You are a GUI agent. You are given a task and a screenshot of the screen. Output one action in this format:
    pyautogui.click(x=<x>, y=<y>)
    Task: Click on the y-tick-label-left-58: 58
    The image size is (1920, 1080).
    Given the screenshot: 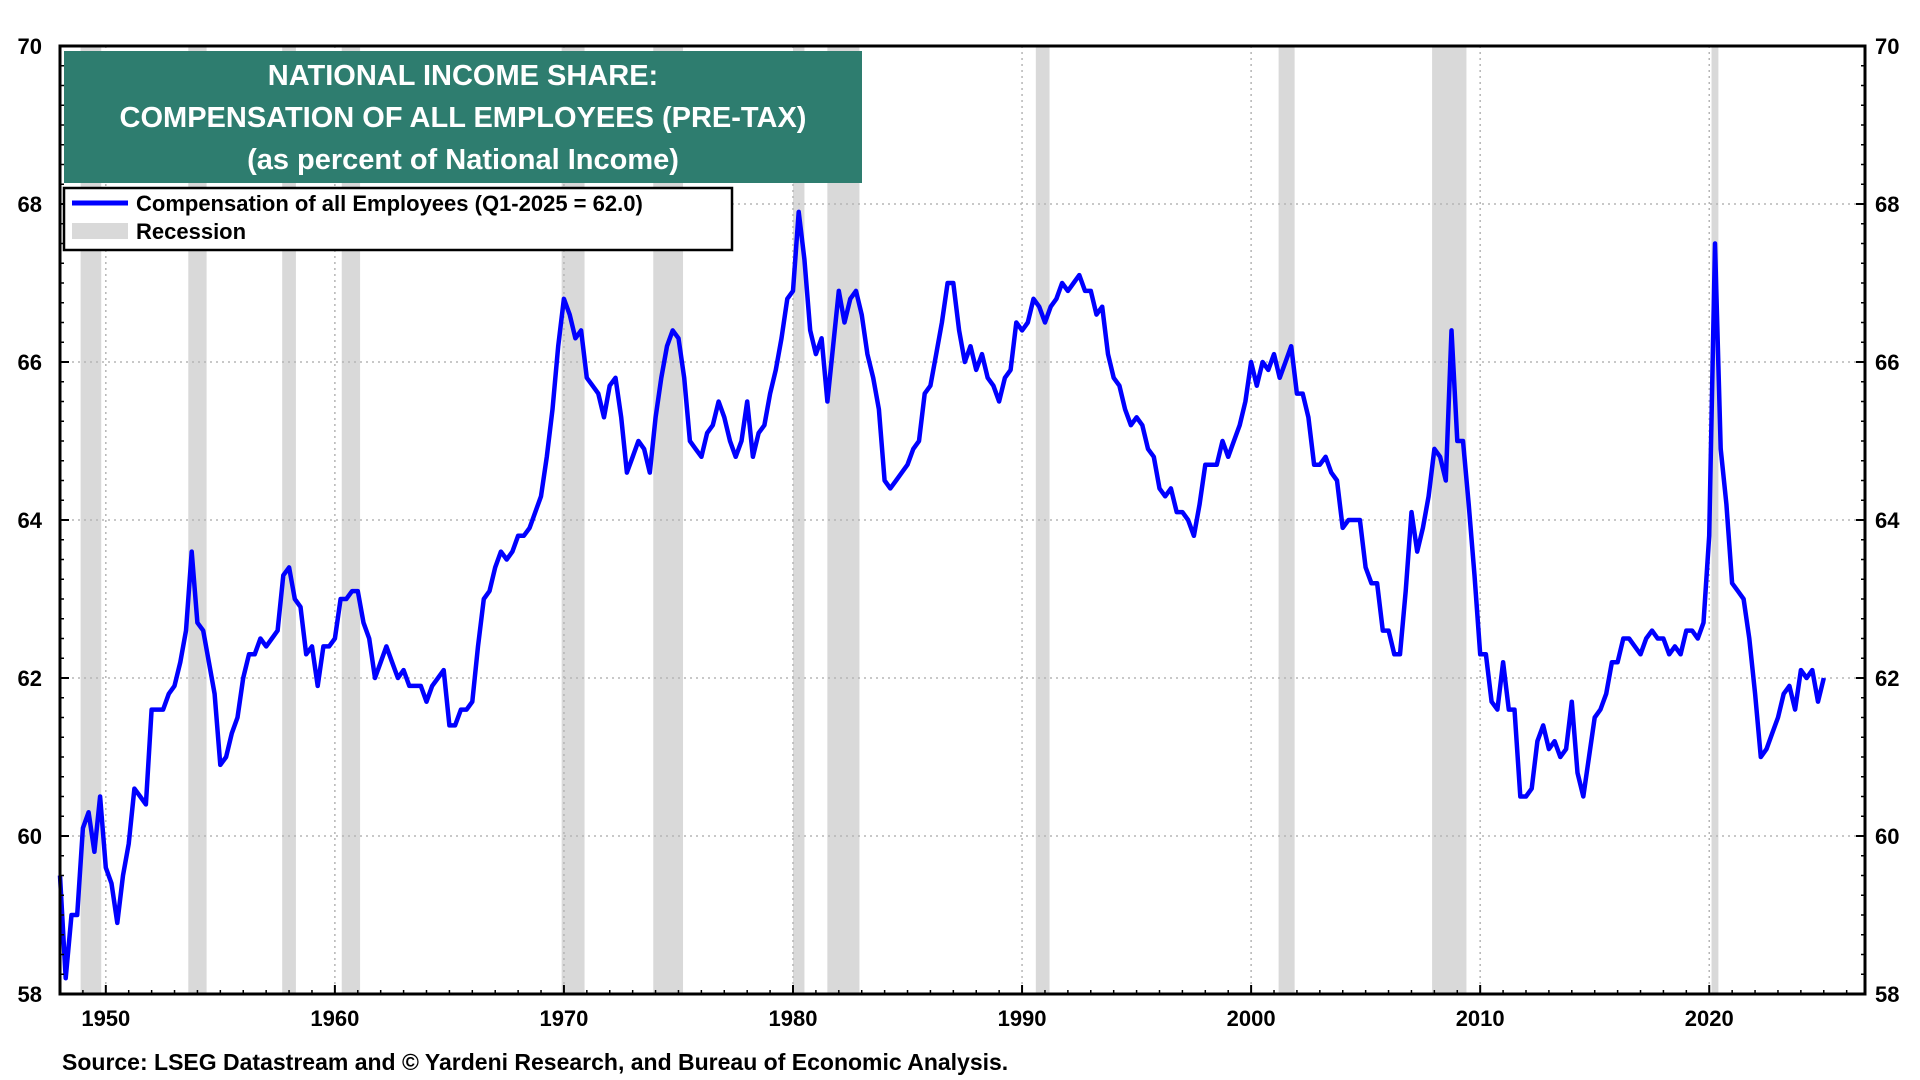 What is the action you would take?
    pyautogui.click(x=30, y=994)
    